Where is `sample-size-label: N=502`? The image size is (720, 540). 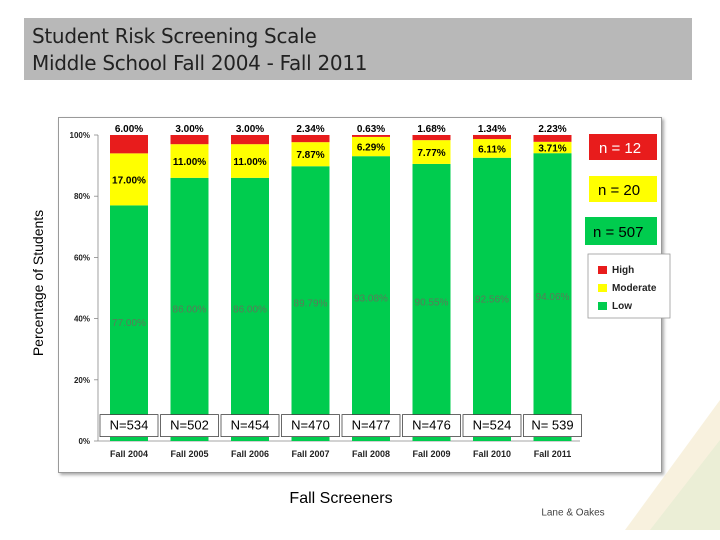 sample-size-label: N=502 is located at coordinates (189, 425).